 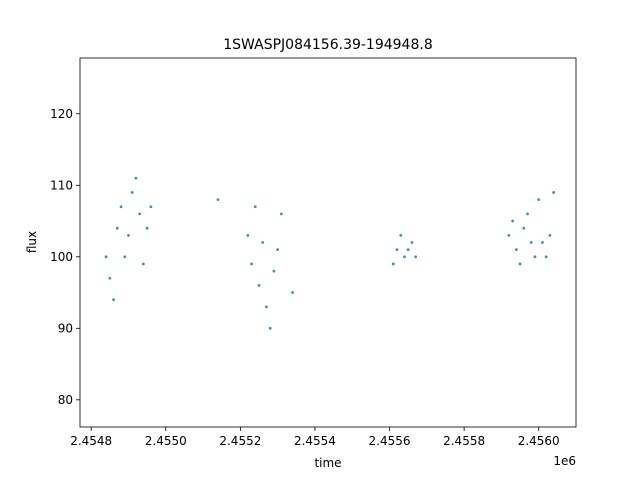 I want to click on chart-title: 1SWASPJ084156.39-194948.8, so click(x=327, y=45).